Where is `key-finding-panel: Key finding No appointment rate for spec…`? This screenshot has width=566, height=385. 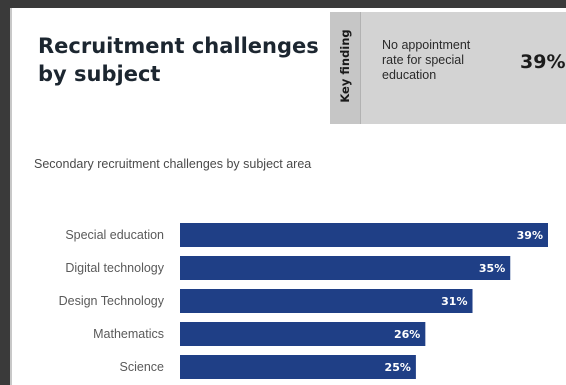
key-finding-panel: Key finding No appointment rate for spec… is located at coordinates (448, 68).